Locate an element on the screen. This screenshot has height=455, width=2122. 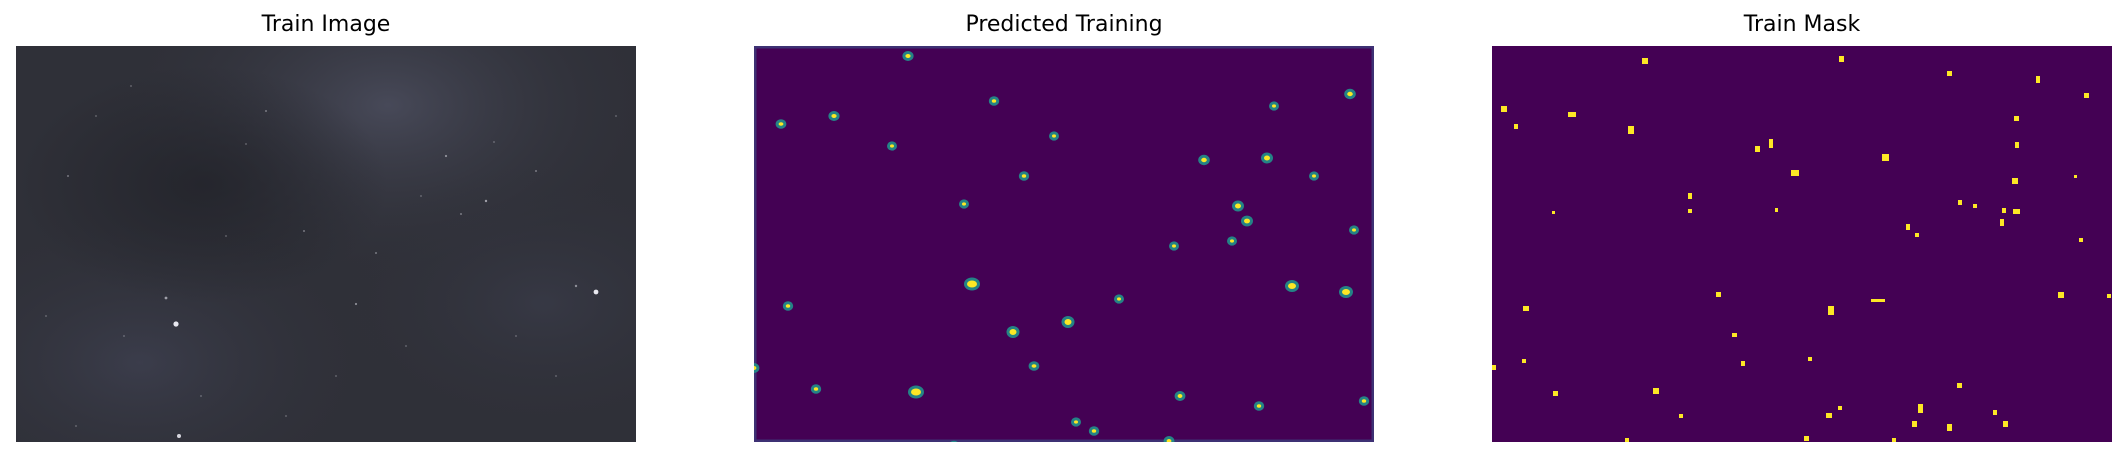
prediction-spot-halo is located at coordinates (954, 441).